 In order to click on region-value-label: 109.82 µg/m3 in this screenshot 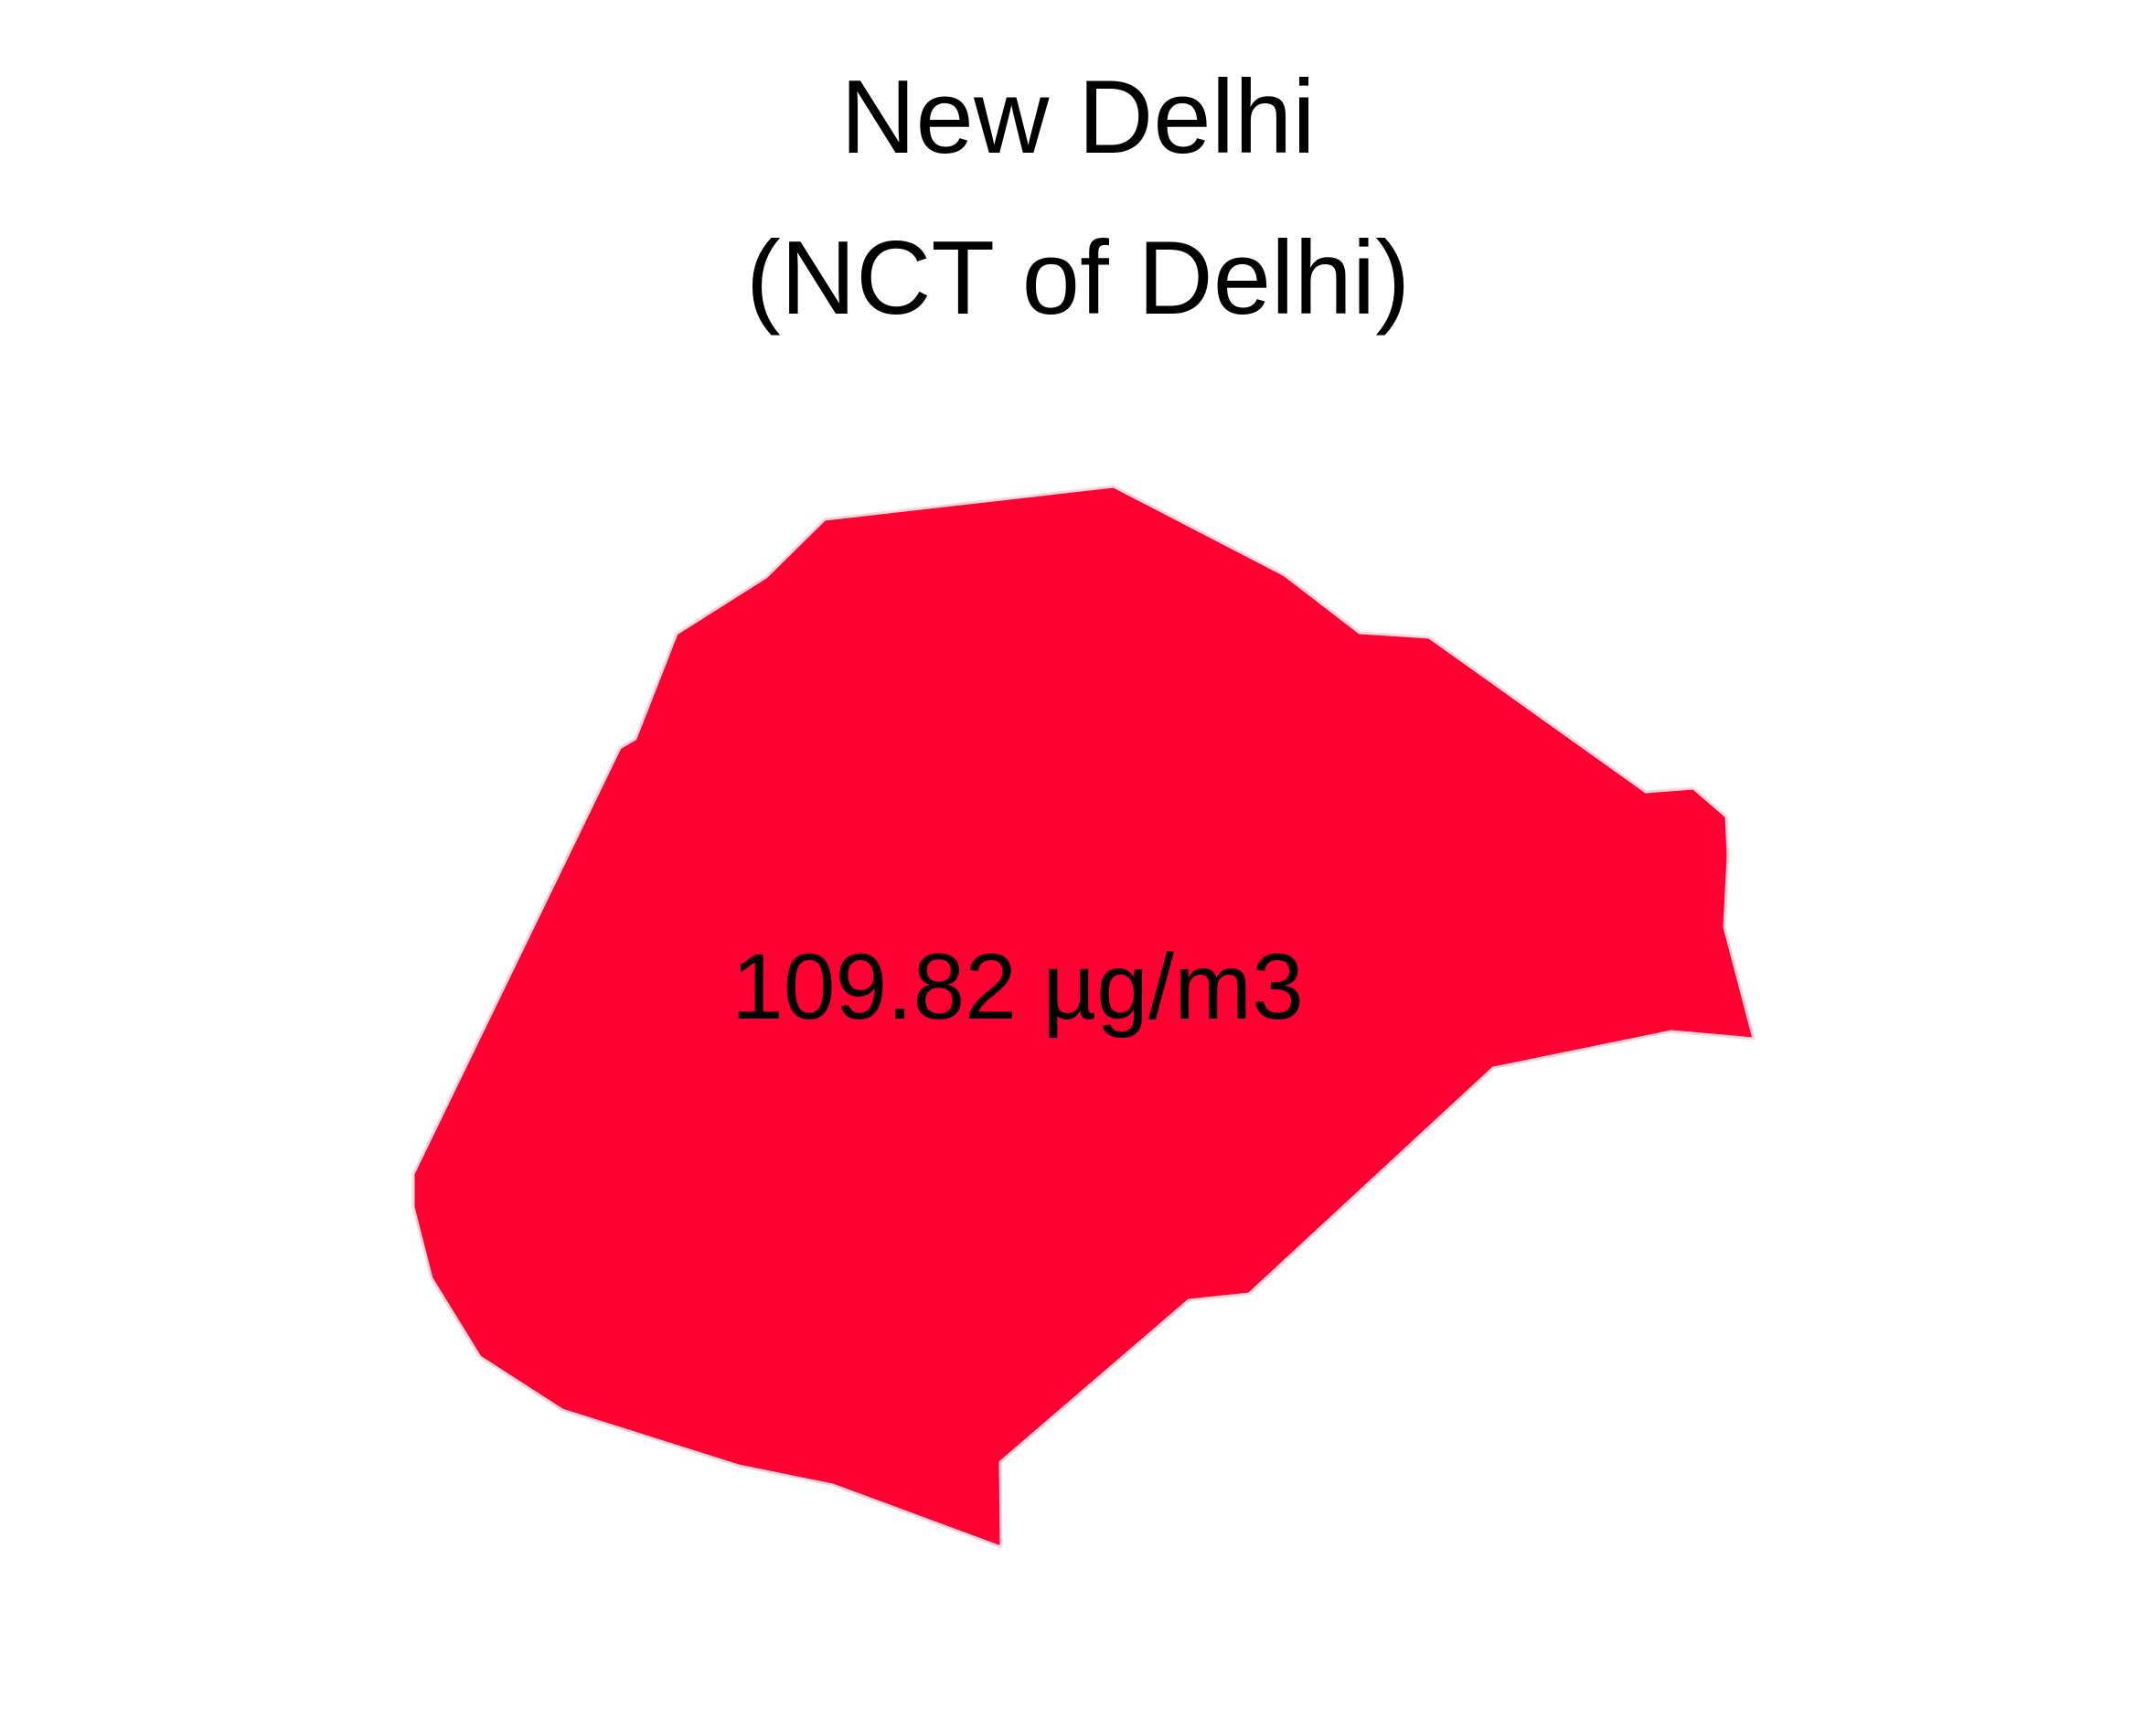, I will do `click(1017, 987)`.